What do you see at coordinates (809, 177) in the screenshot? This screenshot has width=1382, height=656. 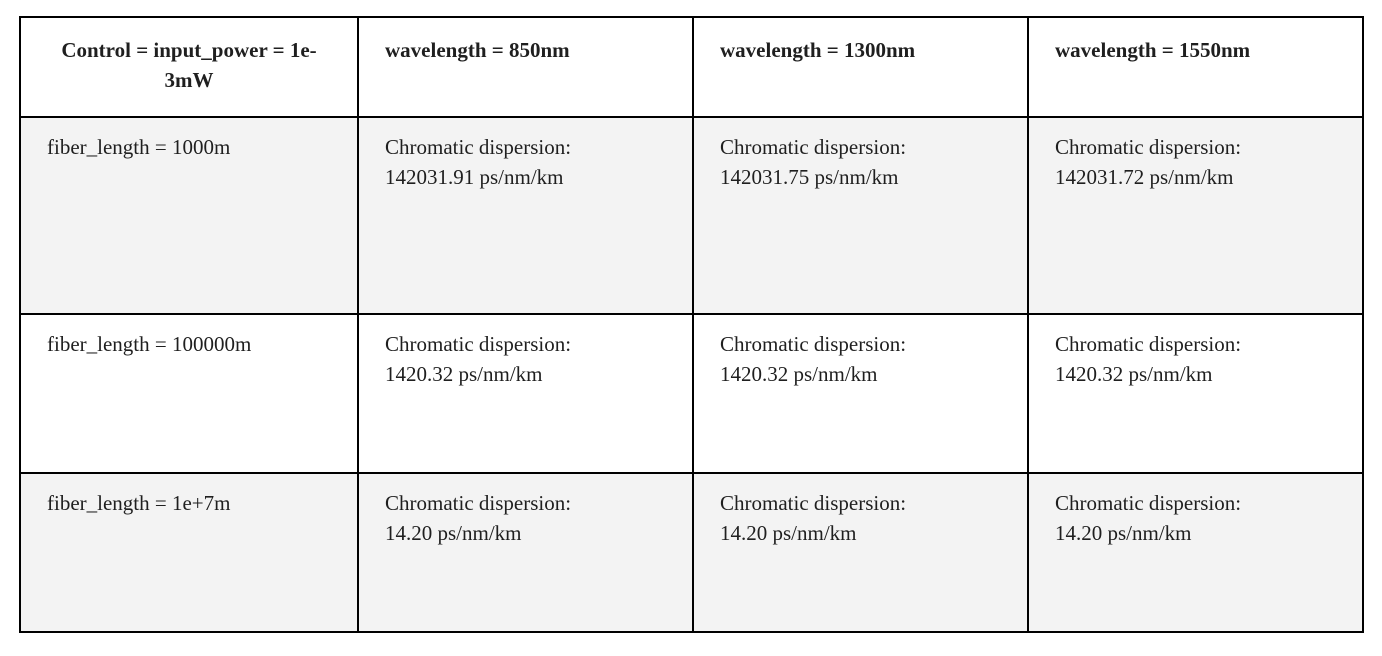 I see `cell-value: 142031.75 ps/nm/km` at bounding box center [809, 177].